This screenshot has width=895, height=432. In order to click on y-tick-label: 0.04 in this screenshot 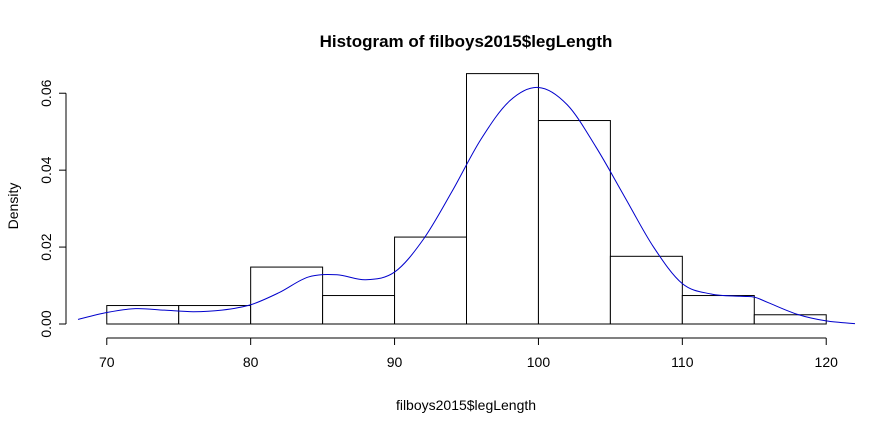, I will do `click(46, 169)`.